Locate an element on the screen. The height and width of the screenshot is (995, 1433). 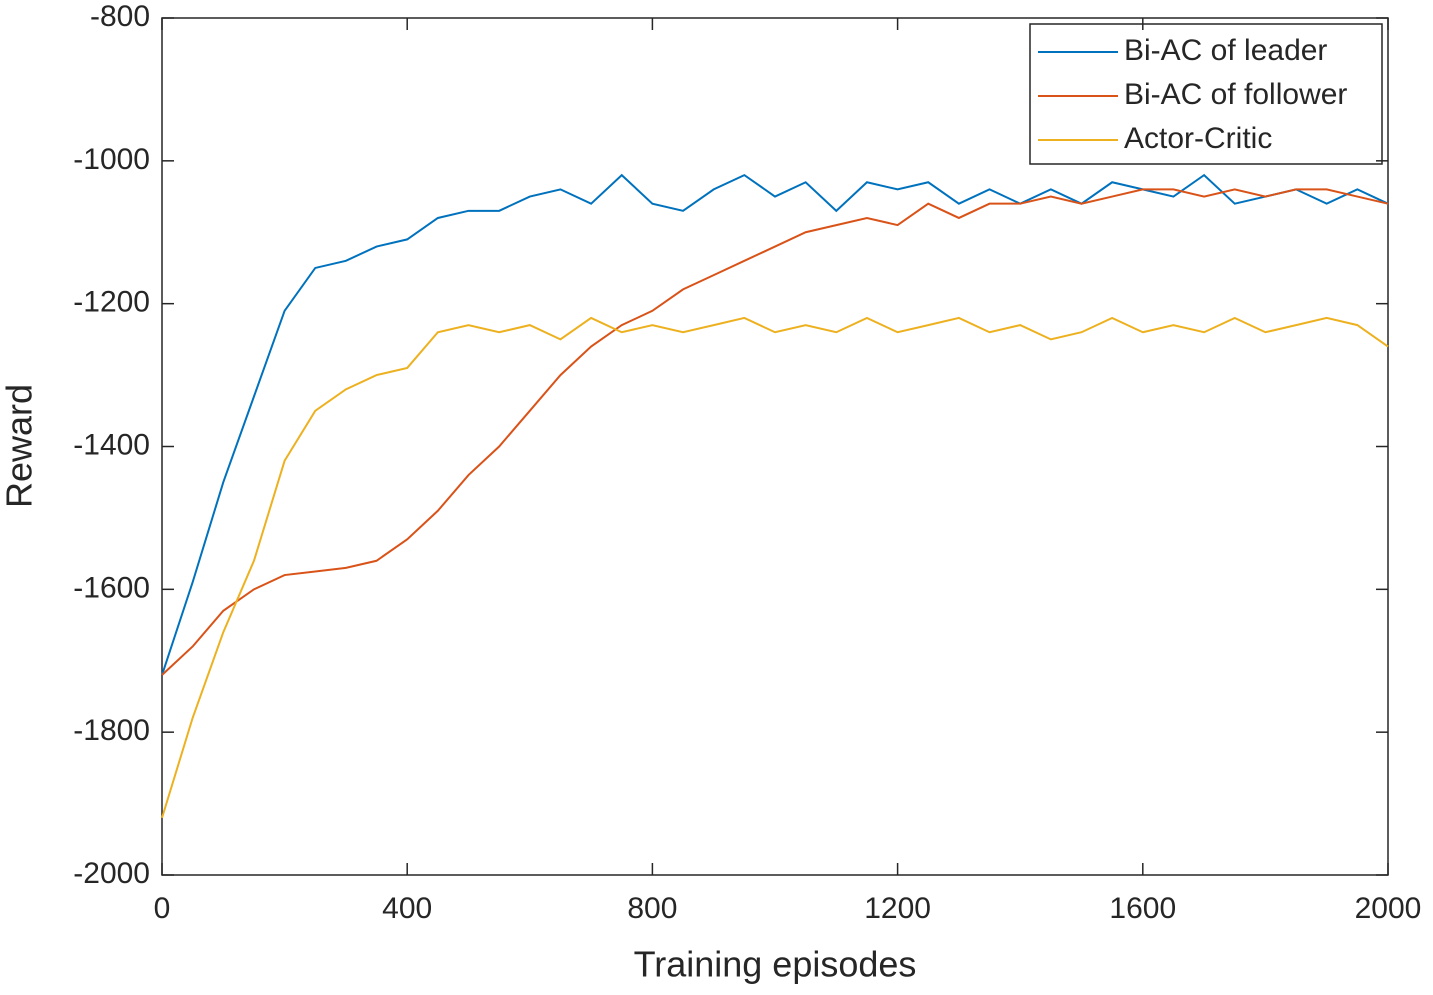
legend-box is located at coordinates (1206, 94).